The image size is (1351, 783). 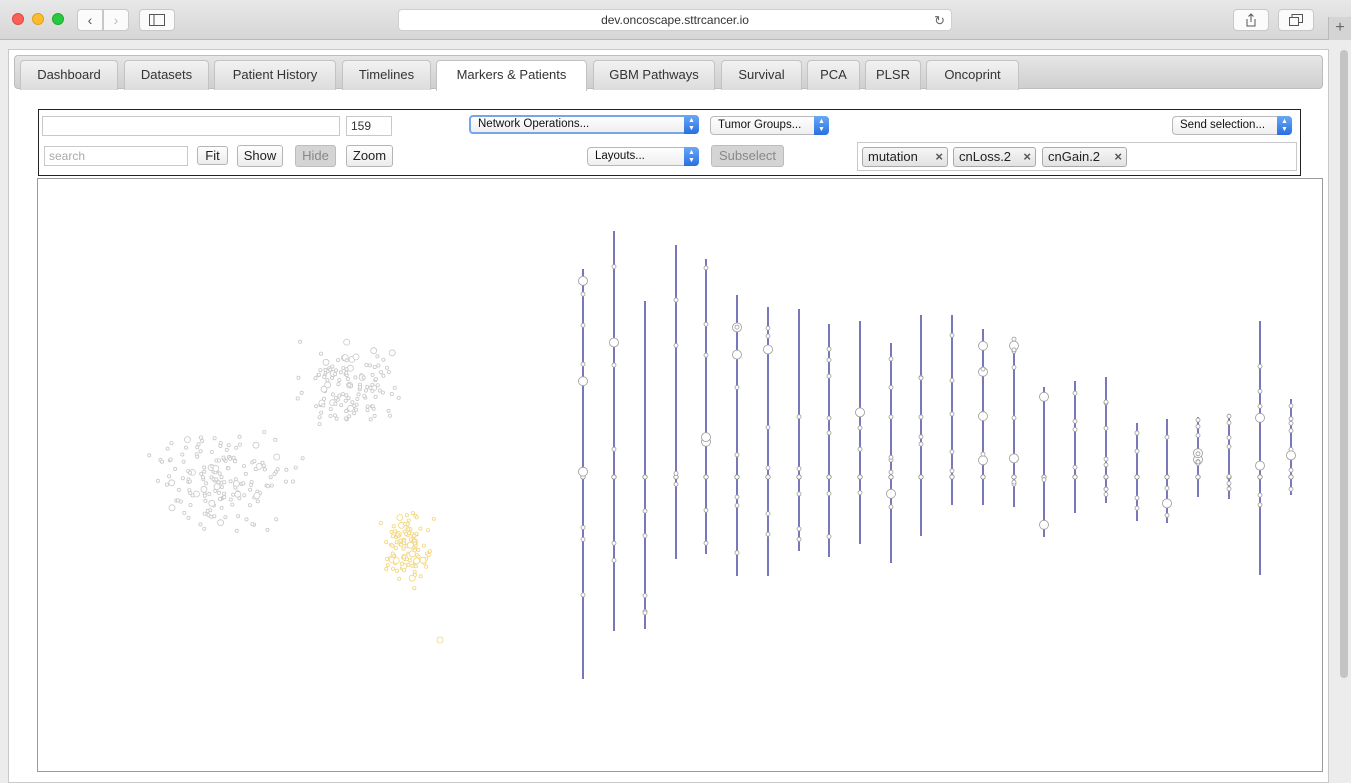 I want to click on window-close-button, so click(x=18, y=19).